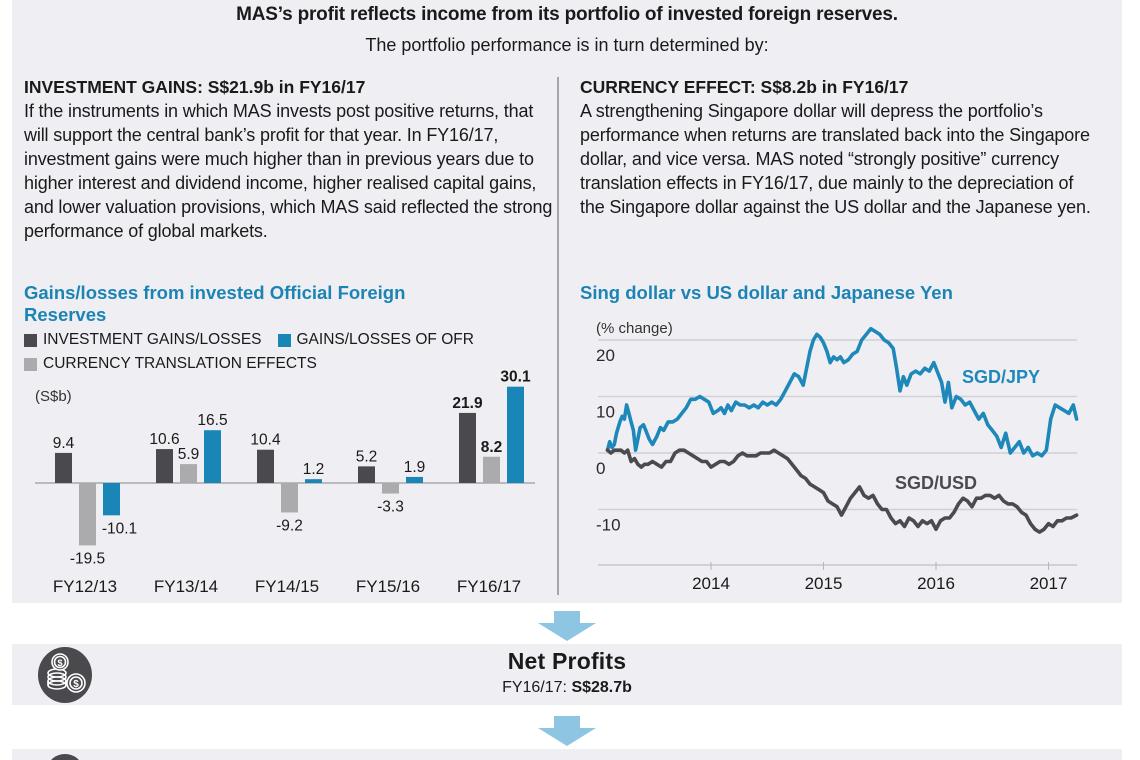  I want to click on net-profits-value-line: FY16/17: S$28.7b, so click(567, 688).